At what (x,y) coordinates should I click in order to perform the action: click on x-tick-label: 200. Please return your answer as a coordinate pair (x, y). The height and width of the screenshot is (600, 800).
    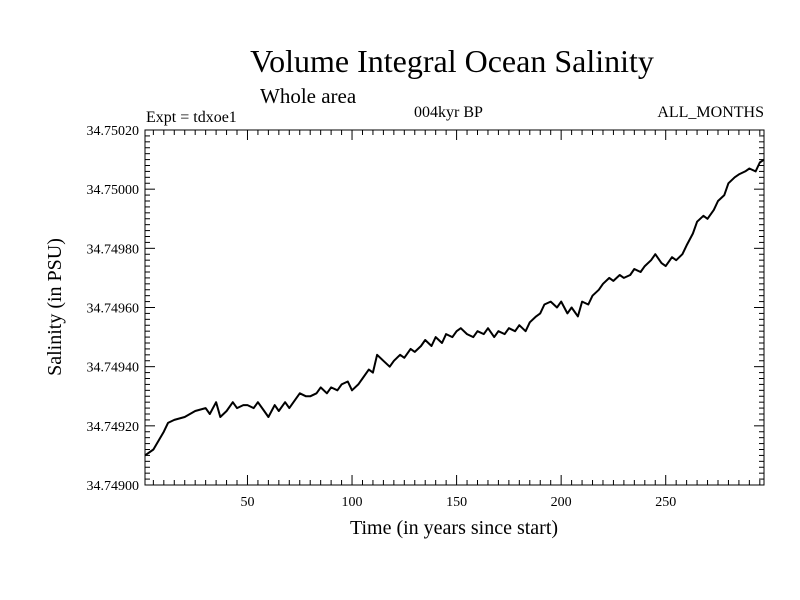
    Looking at the image, I should click on (561, 502).